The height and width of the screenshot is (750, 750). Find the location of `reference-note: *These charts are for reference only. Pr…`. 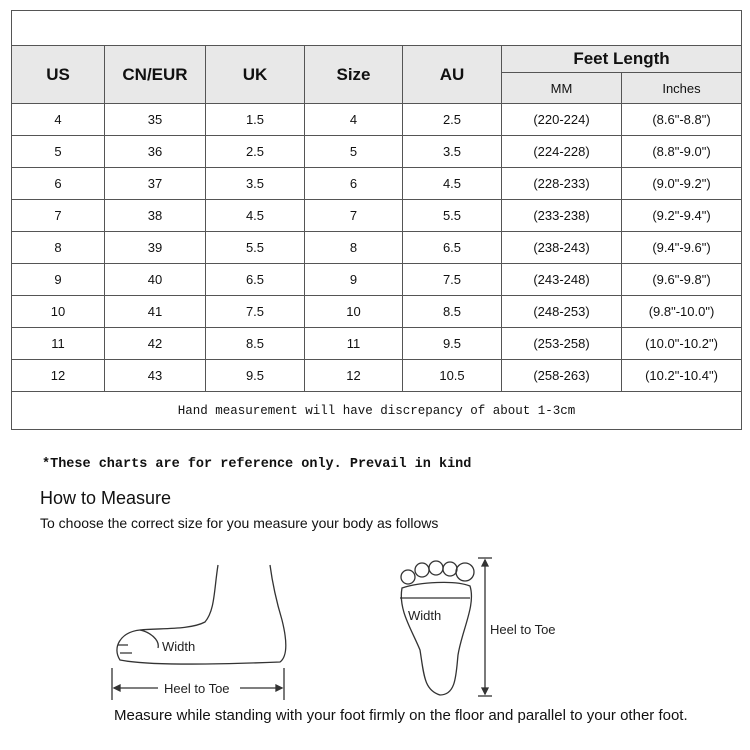

reference-note: *These charts are for reference only. Pr… is located at coordinates (257, 464).